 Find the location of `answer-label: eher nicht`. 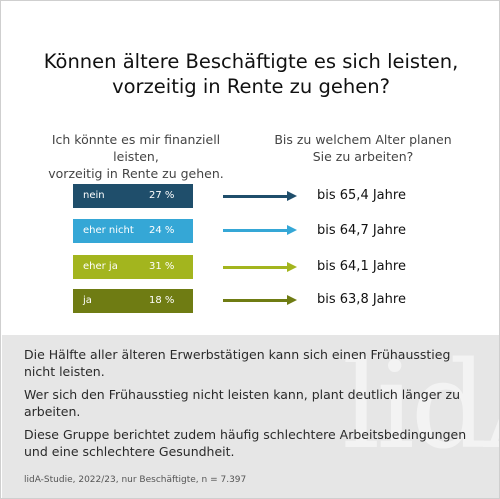

answer-label: eher nicht is located at coordinates (108, 230).